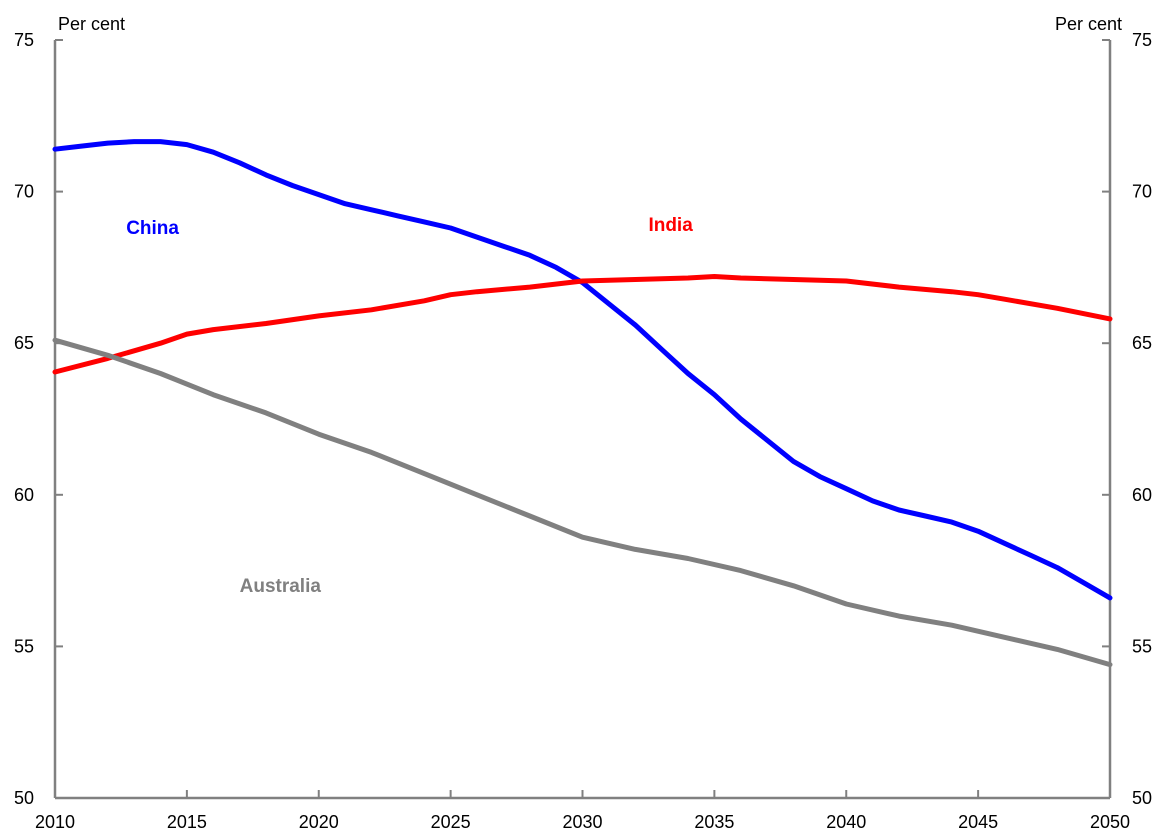 This screenshot has height=832, width=1166. What do you see at coordinates (451, 822) in the screenshot?
I see `x-tick-label: 2025` at bounding box center [451, 822].